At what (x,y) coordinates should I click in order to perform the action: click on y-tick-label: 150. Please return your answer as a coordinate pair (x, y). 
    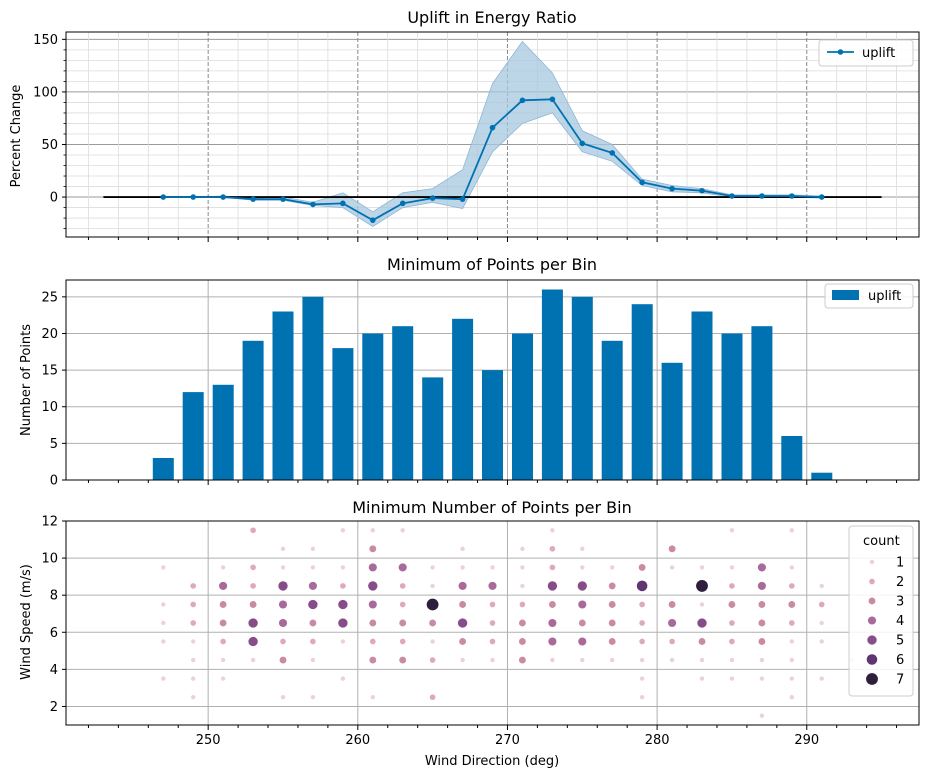
    Looking at the image, I should click on (45, 40).